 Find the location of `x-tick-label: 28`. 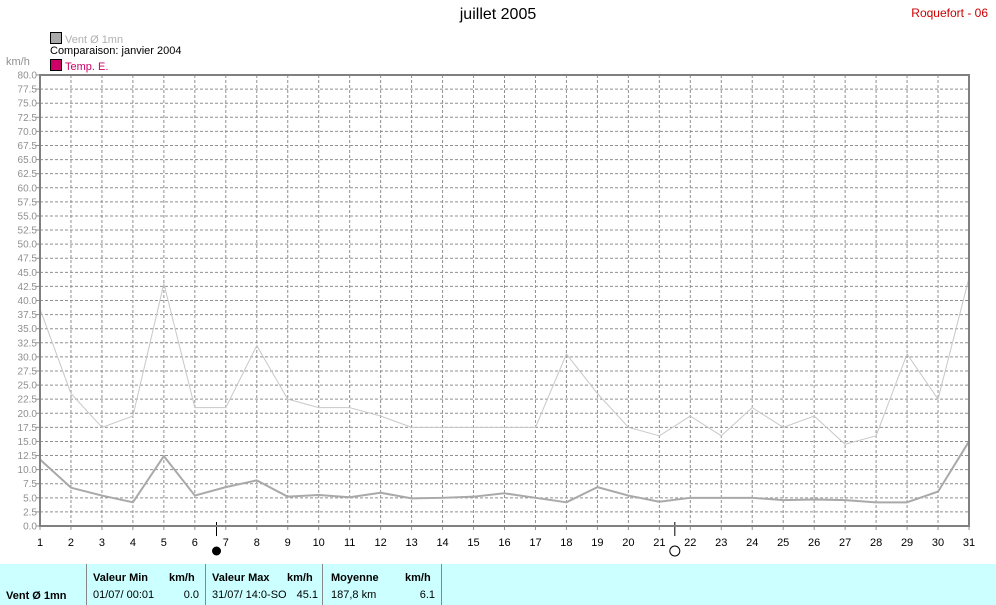

x-tick-label: 28 is located at coordinates (876, 543).